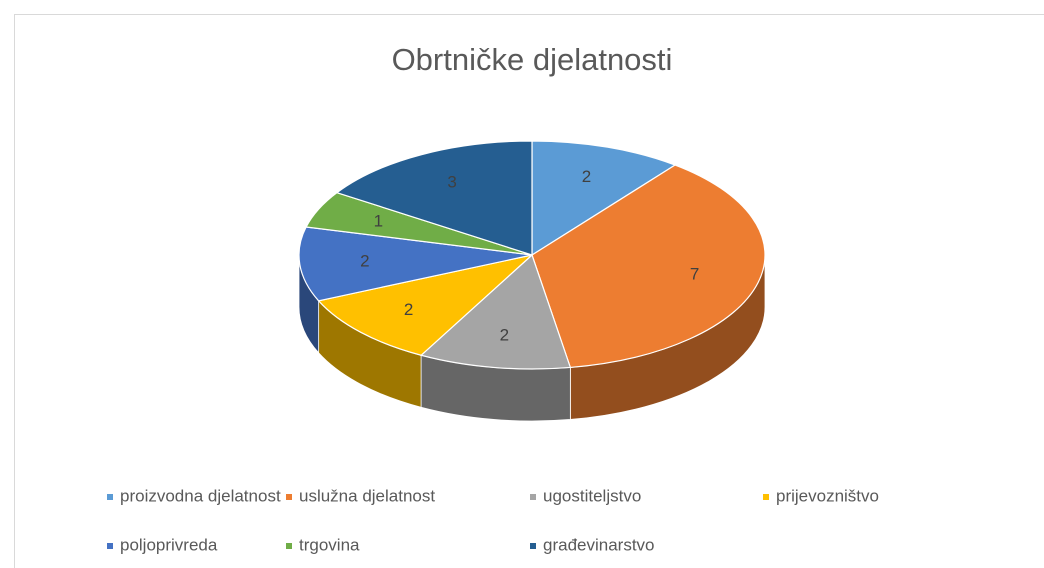 The width and height of the screenshot is (1044, 568). I want to click on legend-label: građevinarstvo, so click(599, 544).